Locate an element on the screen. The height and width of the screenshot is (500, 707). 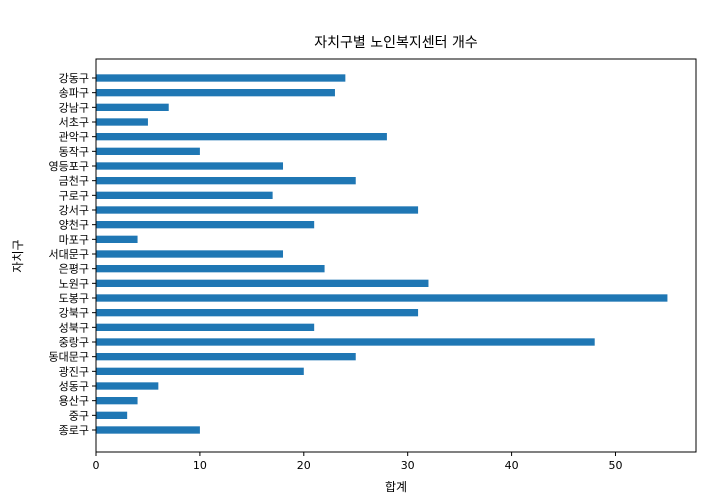
y-tick-label: 중구 is located at coordinates (79, 415).